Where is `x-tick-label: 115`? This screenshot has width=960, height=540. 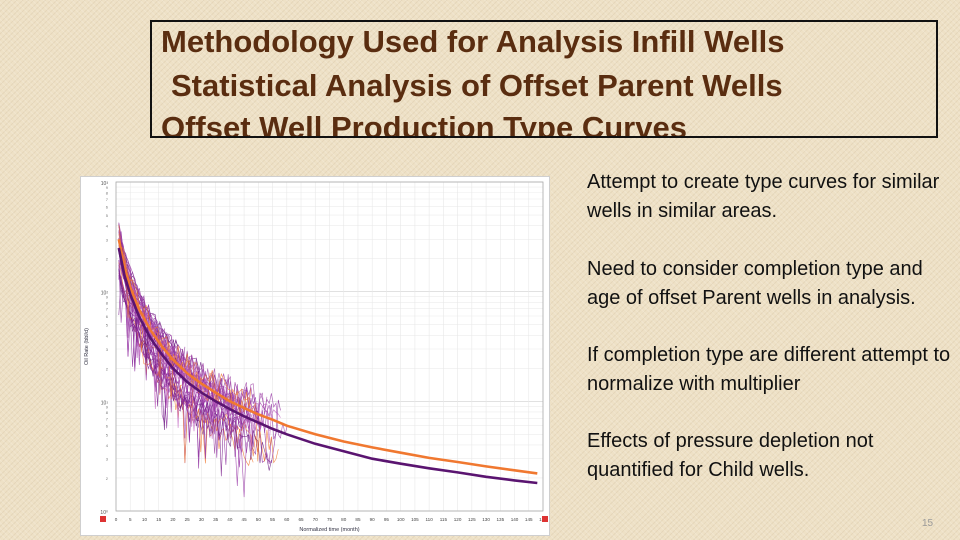
x-tick-label: 115 is located at coordinates (444, 519).